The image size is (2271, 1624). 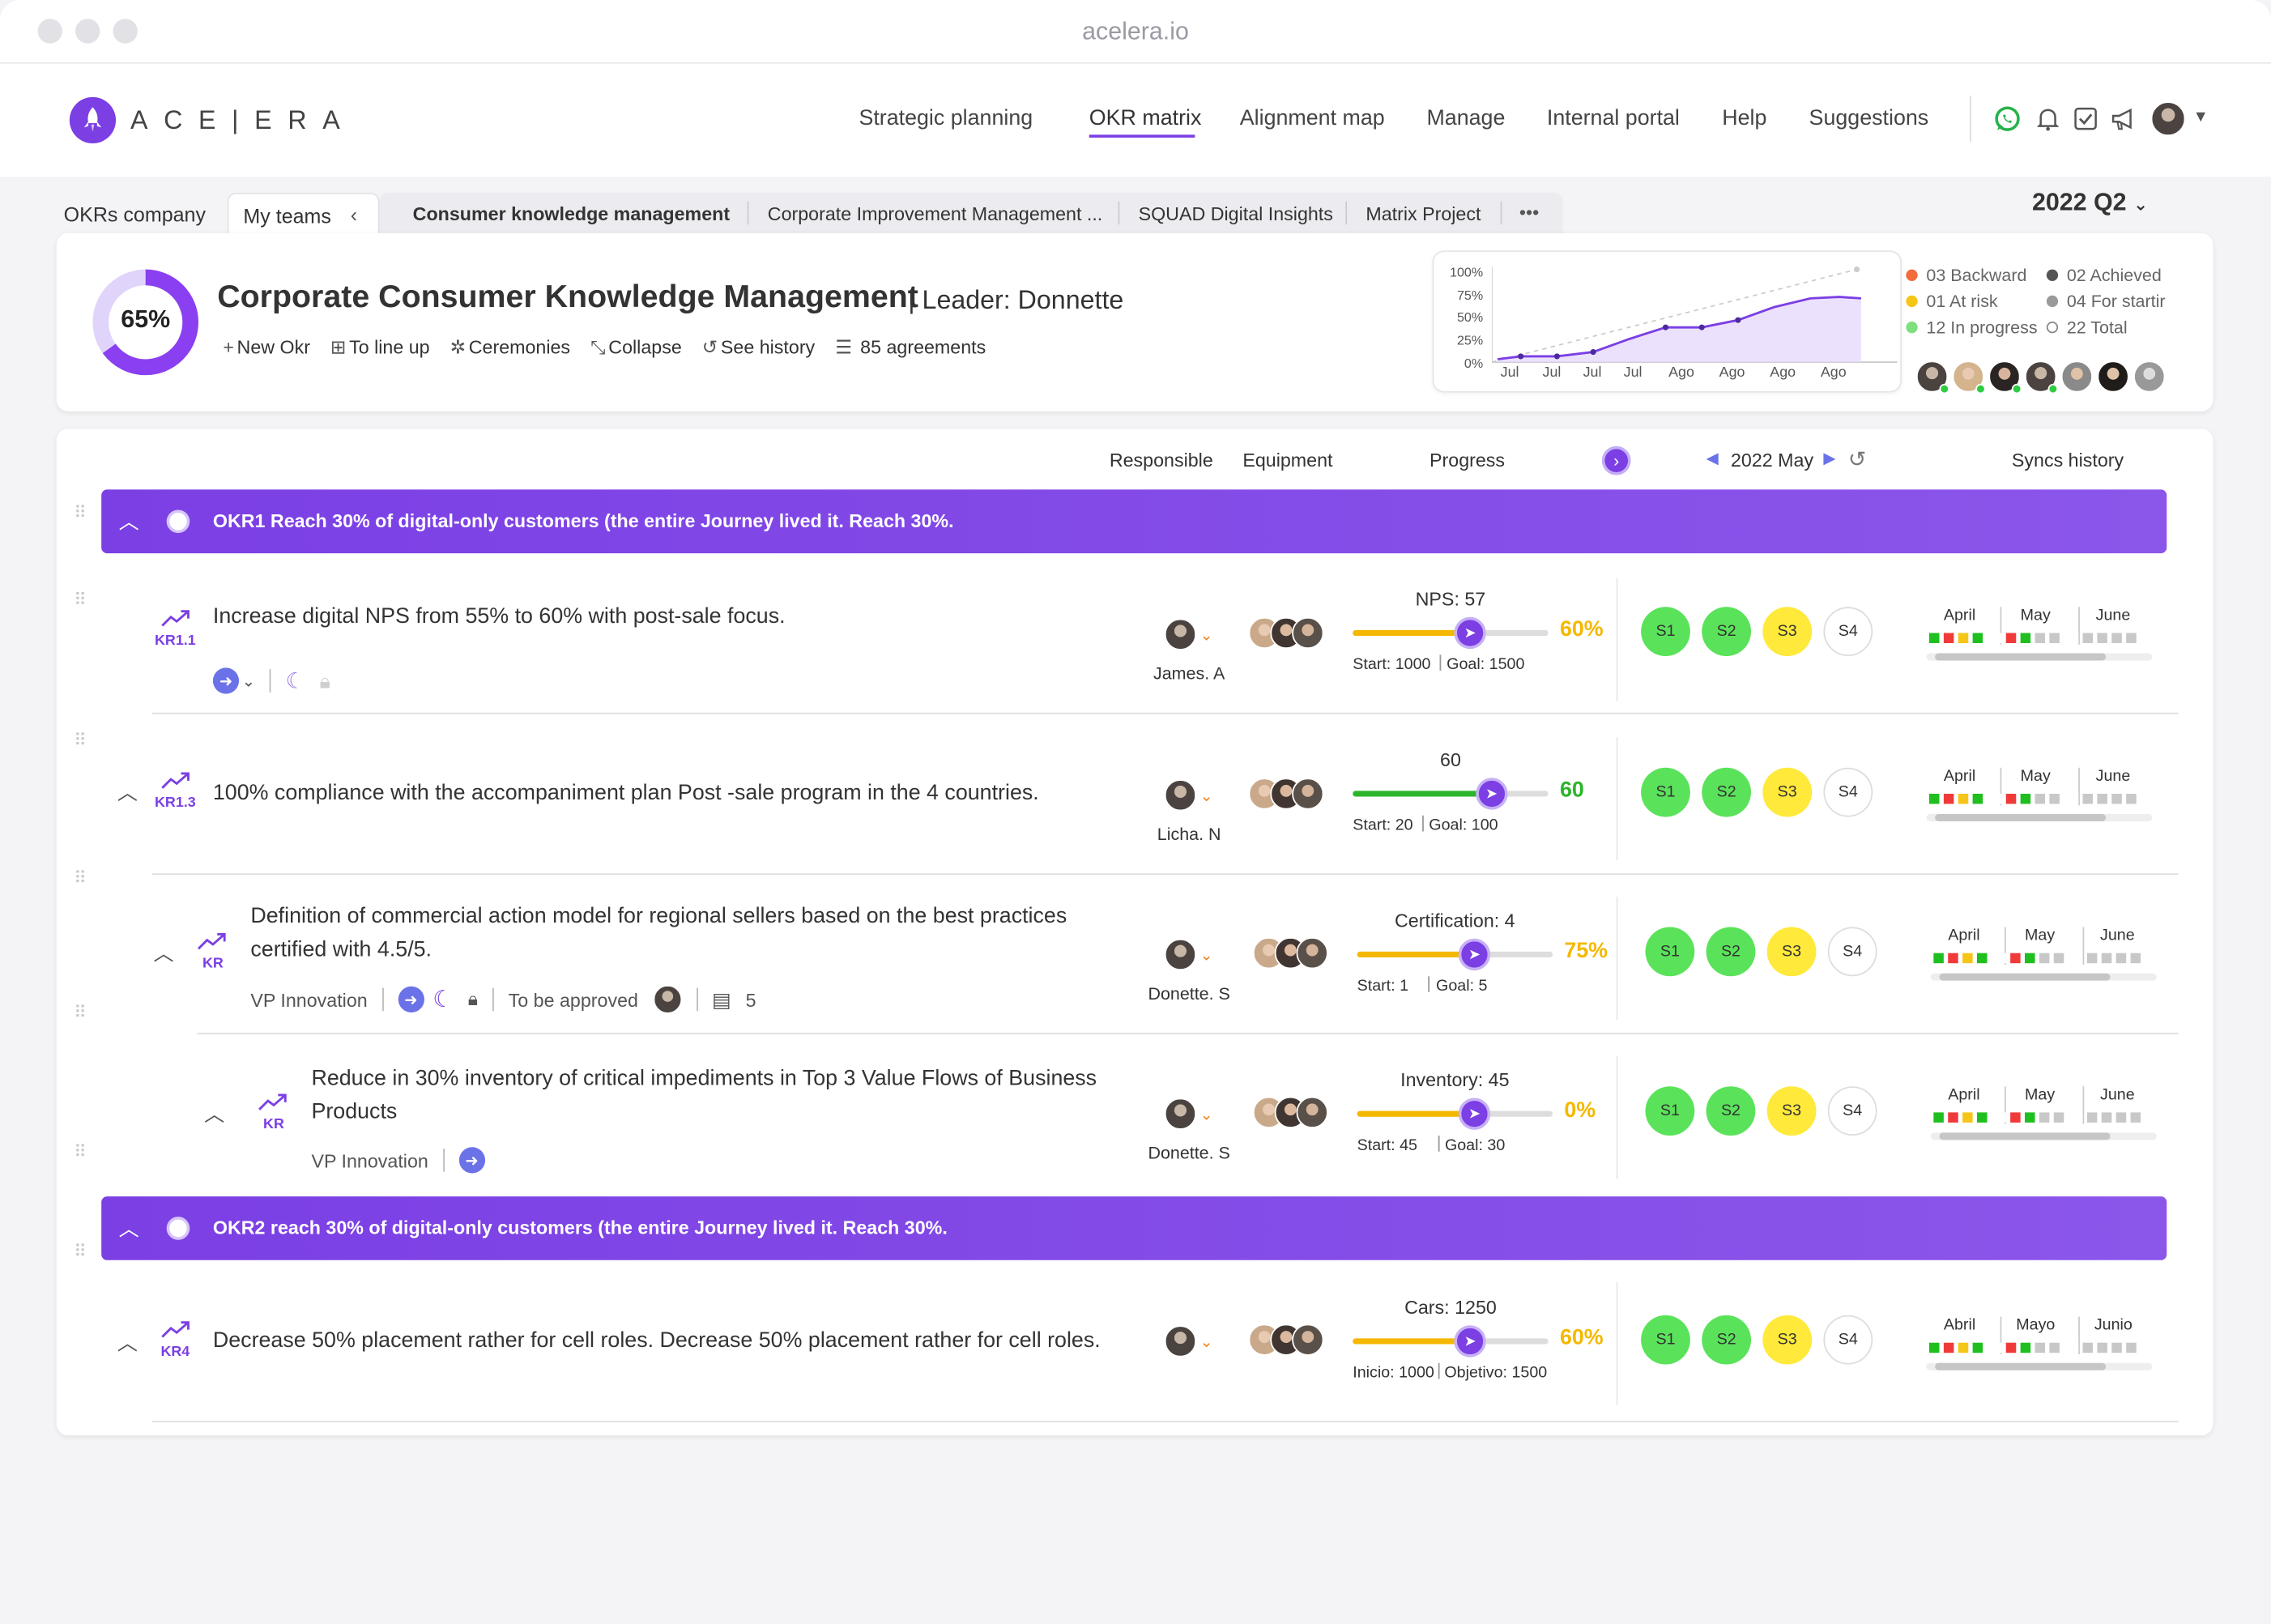 What do you see at coordinates (758, 348) in the screenshot?
I see `see-history-button: ↺ See history` at bounding box center [758, 348].